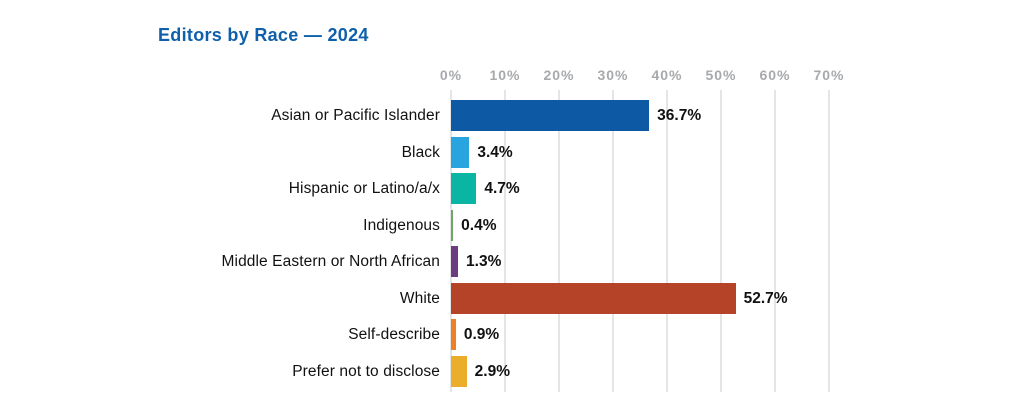 Image resolution: width=1012 pixels, height=413 pixels. I want to click on bar-row: Black 3.4%, so click(506, 152).